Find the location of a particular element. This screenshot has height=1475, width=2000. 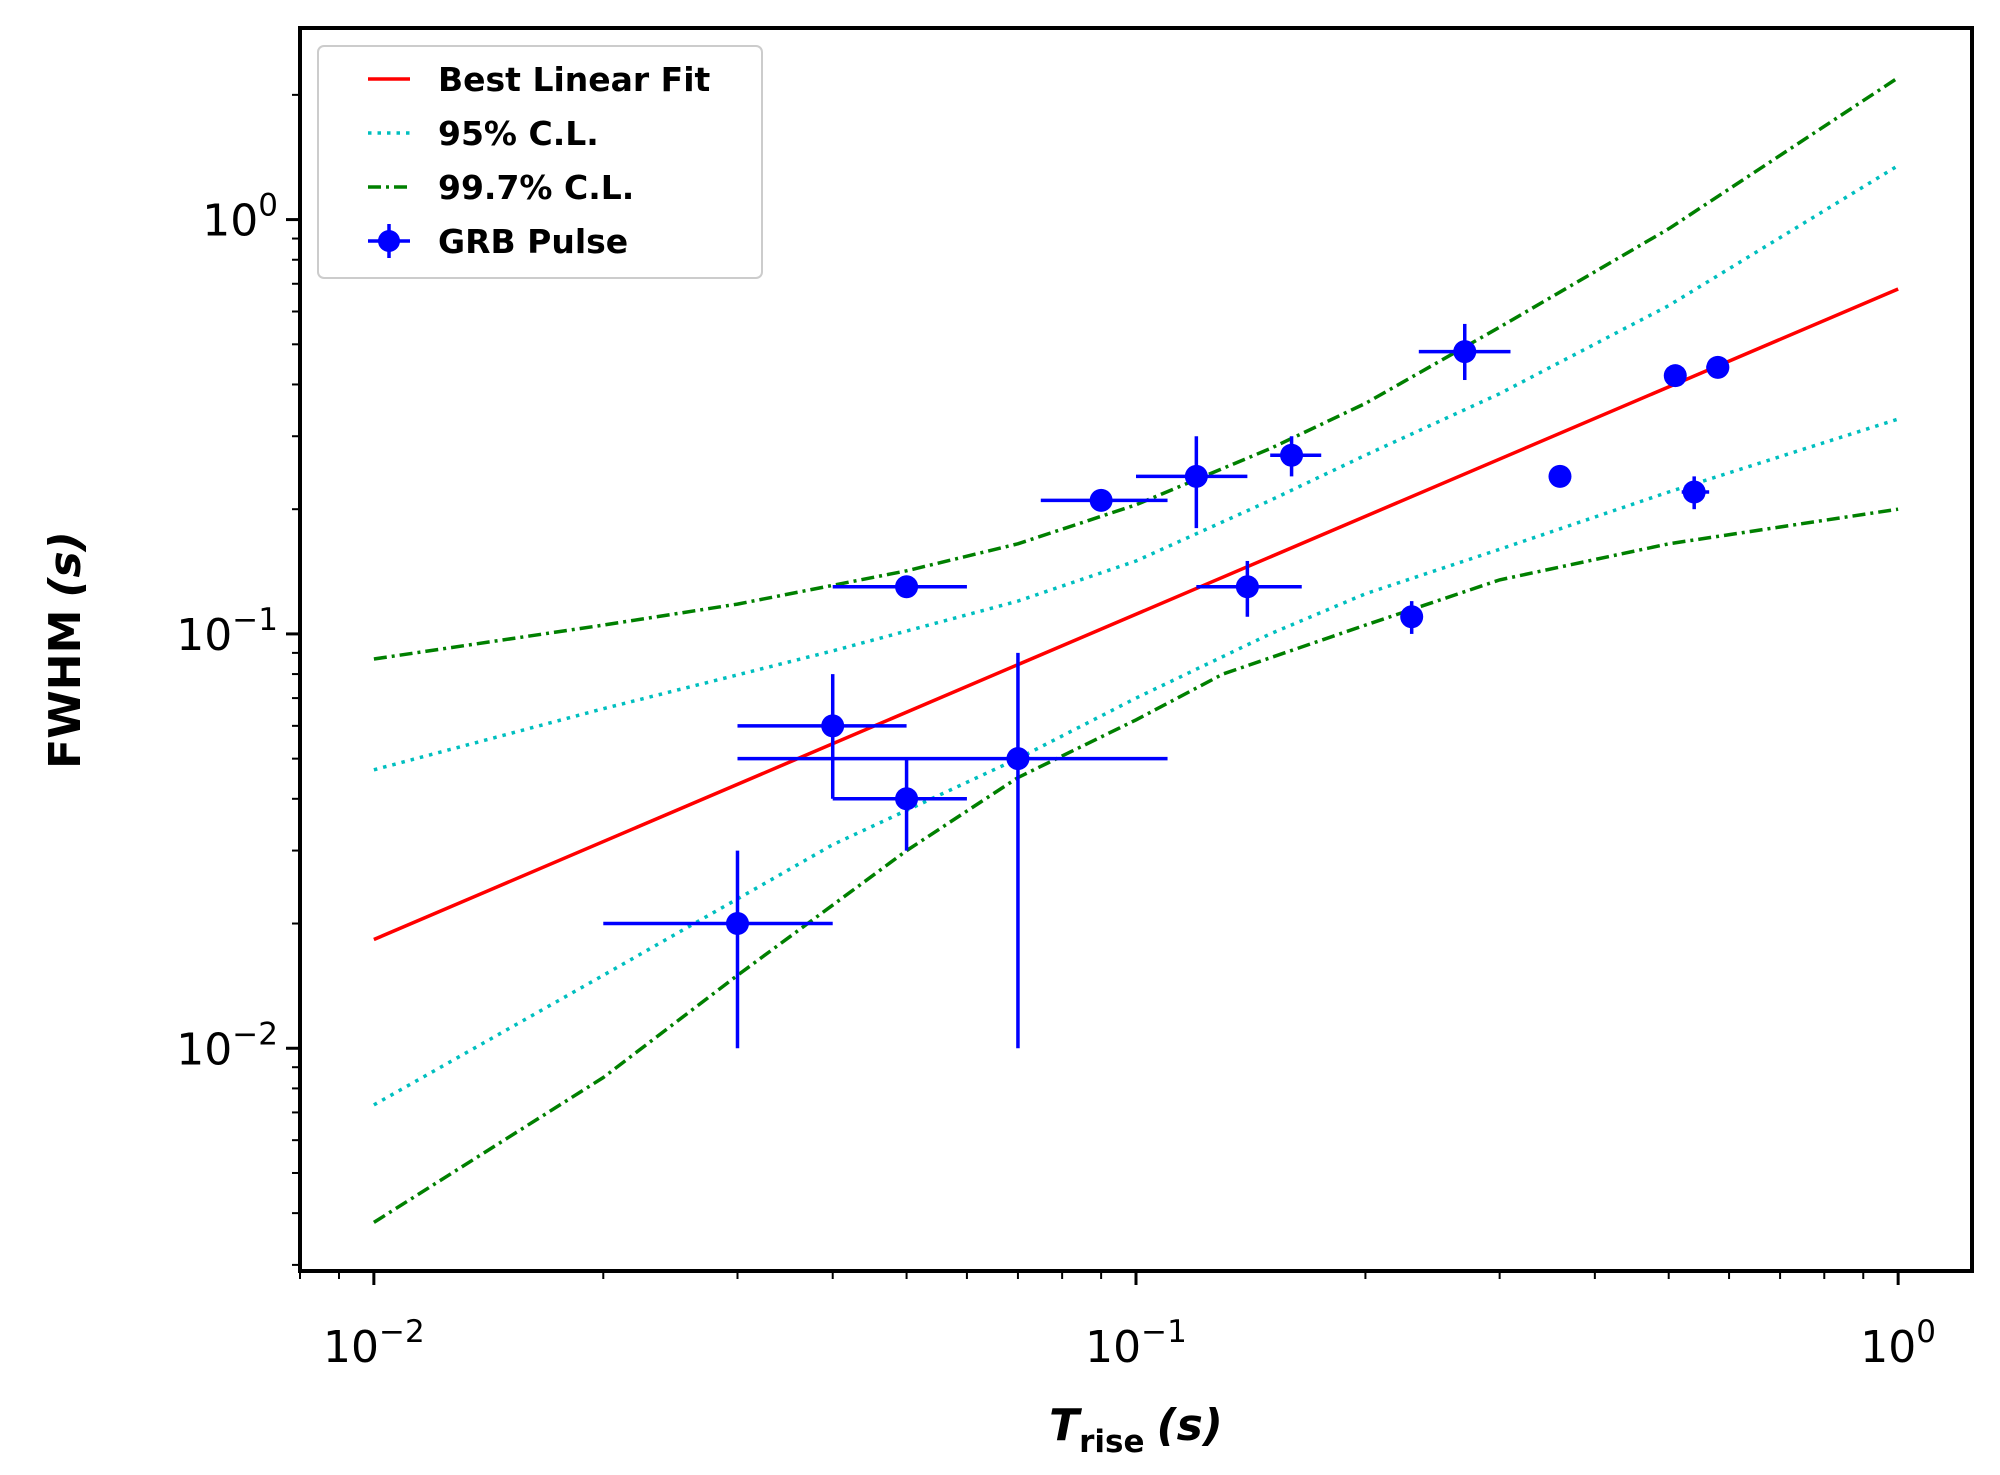

x-tick-label-exponent: −2 is located at coordinates (402, 1332).